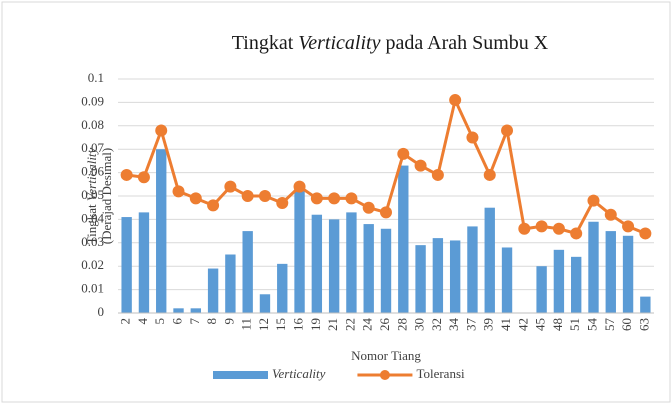  Describe the element at coordinates (92, 124) in the screenshot. I see `y-tick-label: 0.08` at that location.